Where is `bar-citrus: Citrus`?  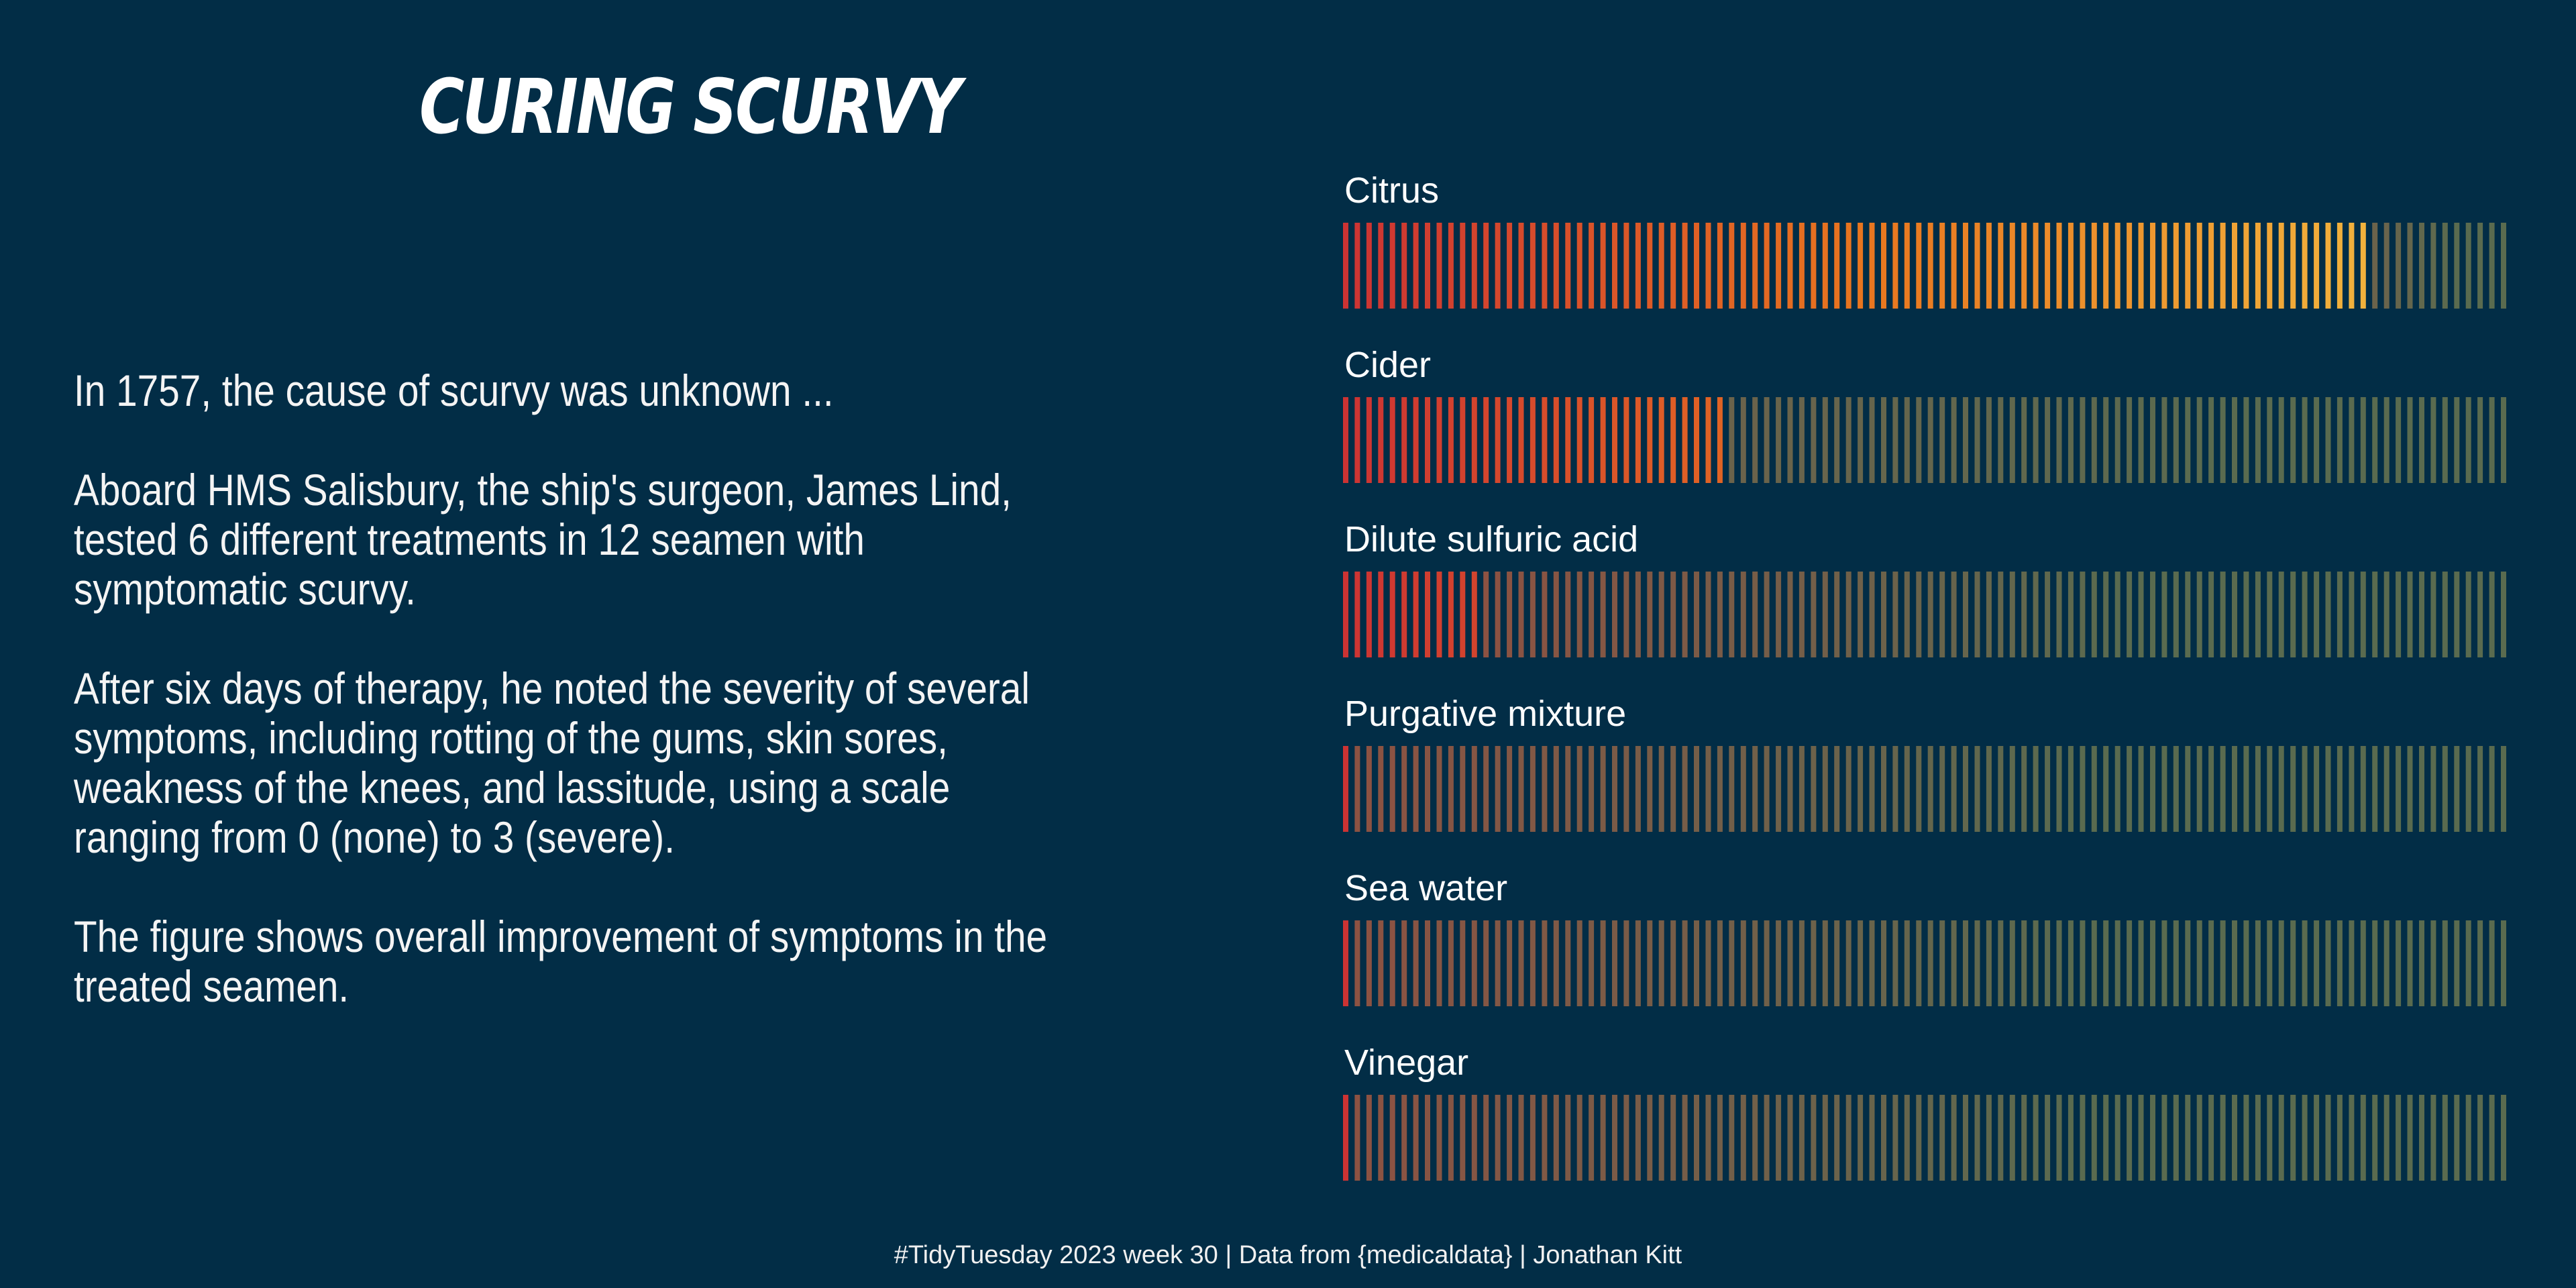
bar-citrus: Citrus is located at coordinates (1924, 239).